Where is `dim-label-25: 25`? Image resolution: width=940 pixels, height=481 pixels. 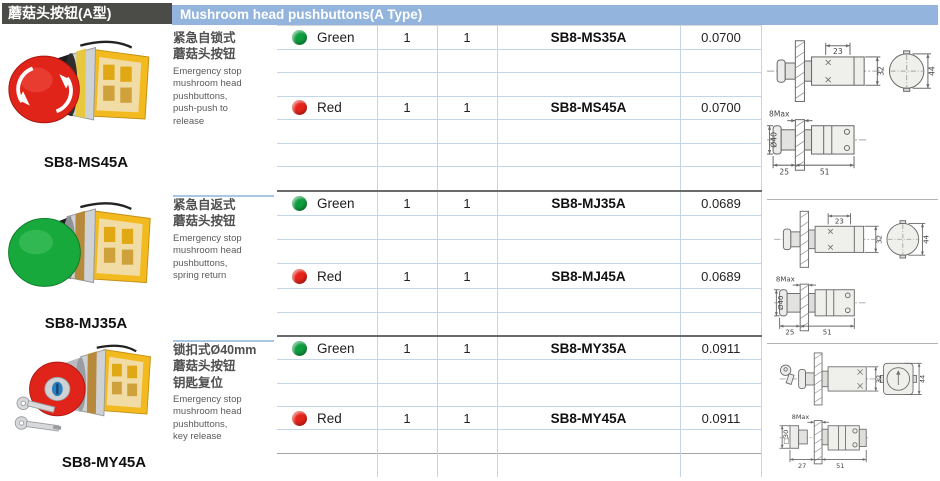 dim-label-25: 25 is located at coordinates (789, 333).